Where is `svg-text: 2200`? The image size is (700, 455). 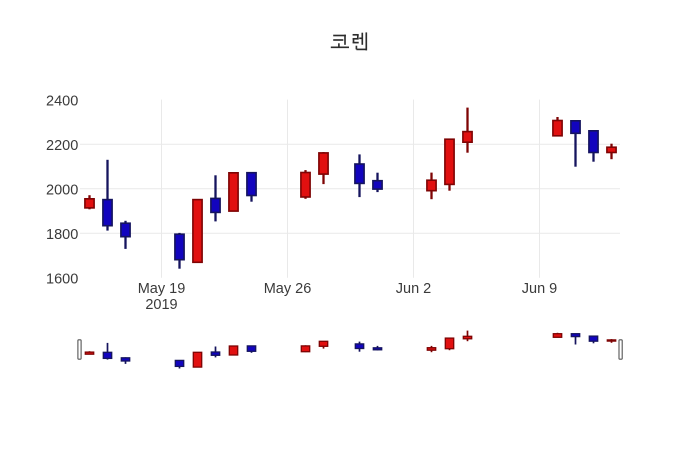 svg-text: 2200 is located at coordinates (62, 146).